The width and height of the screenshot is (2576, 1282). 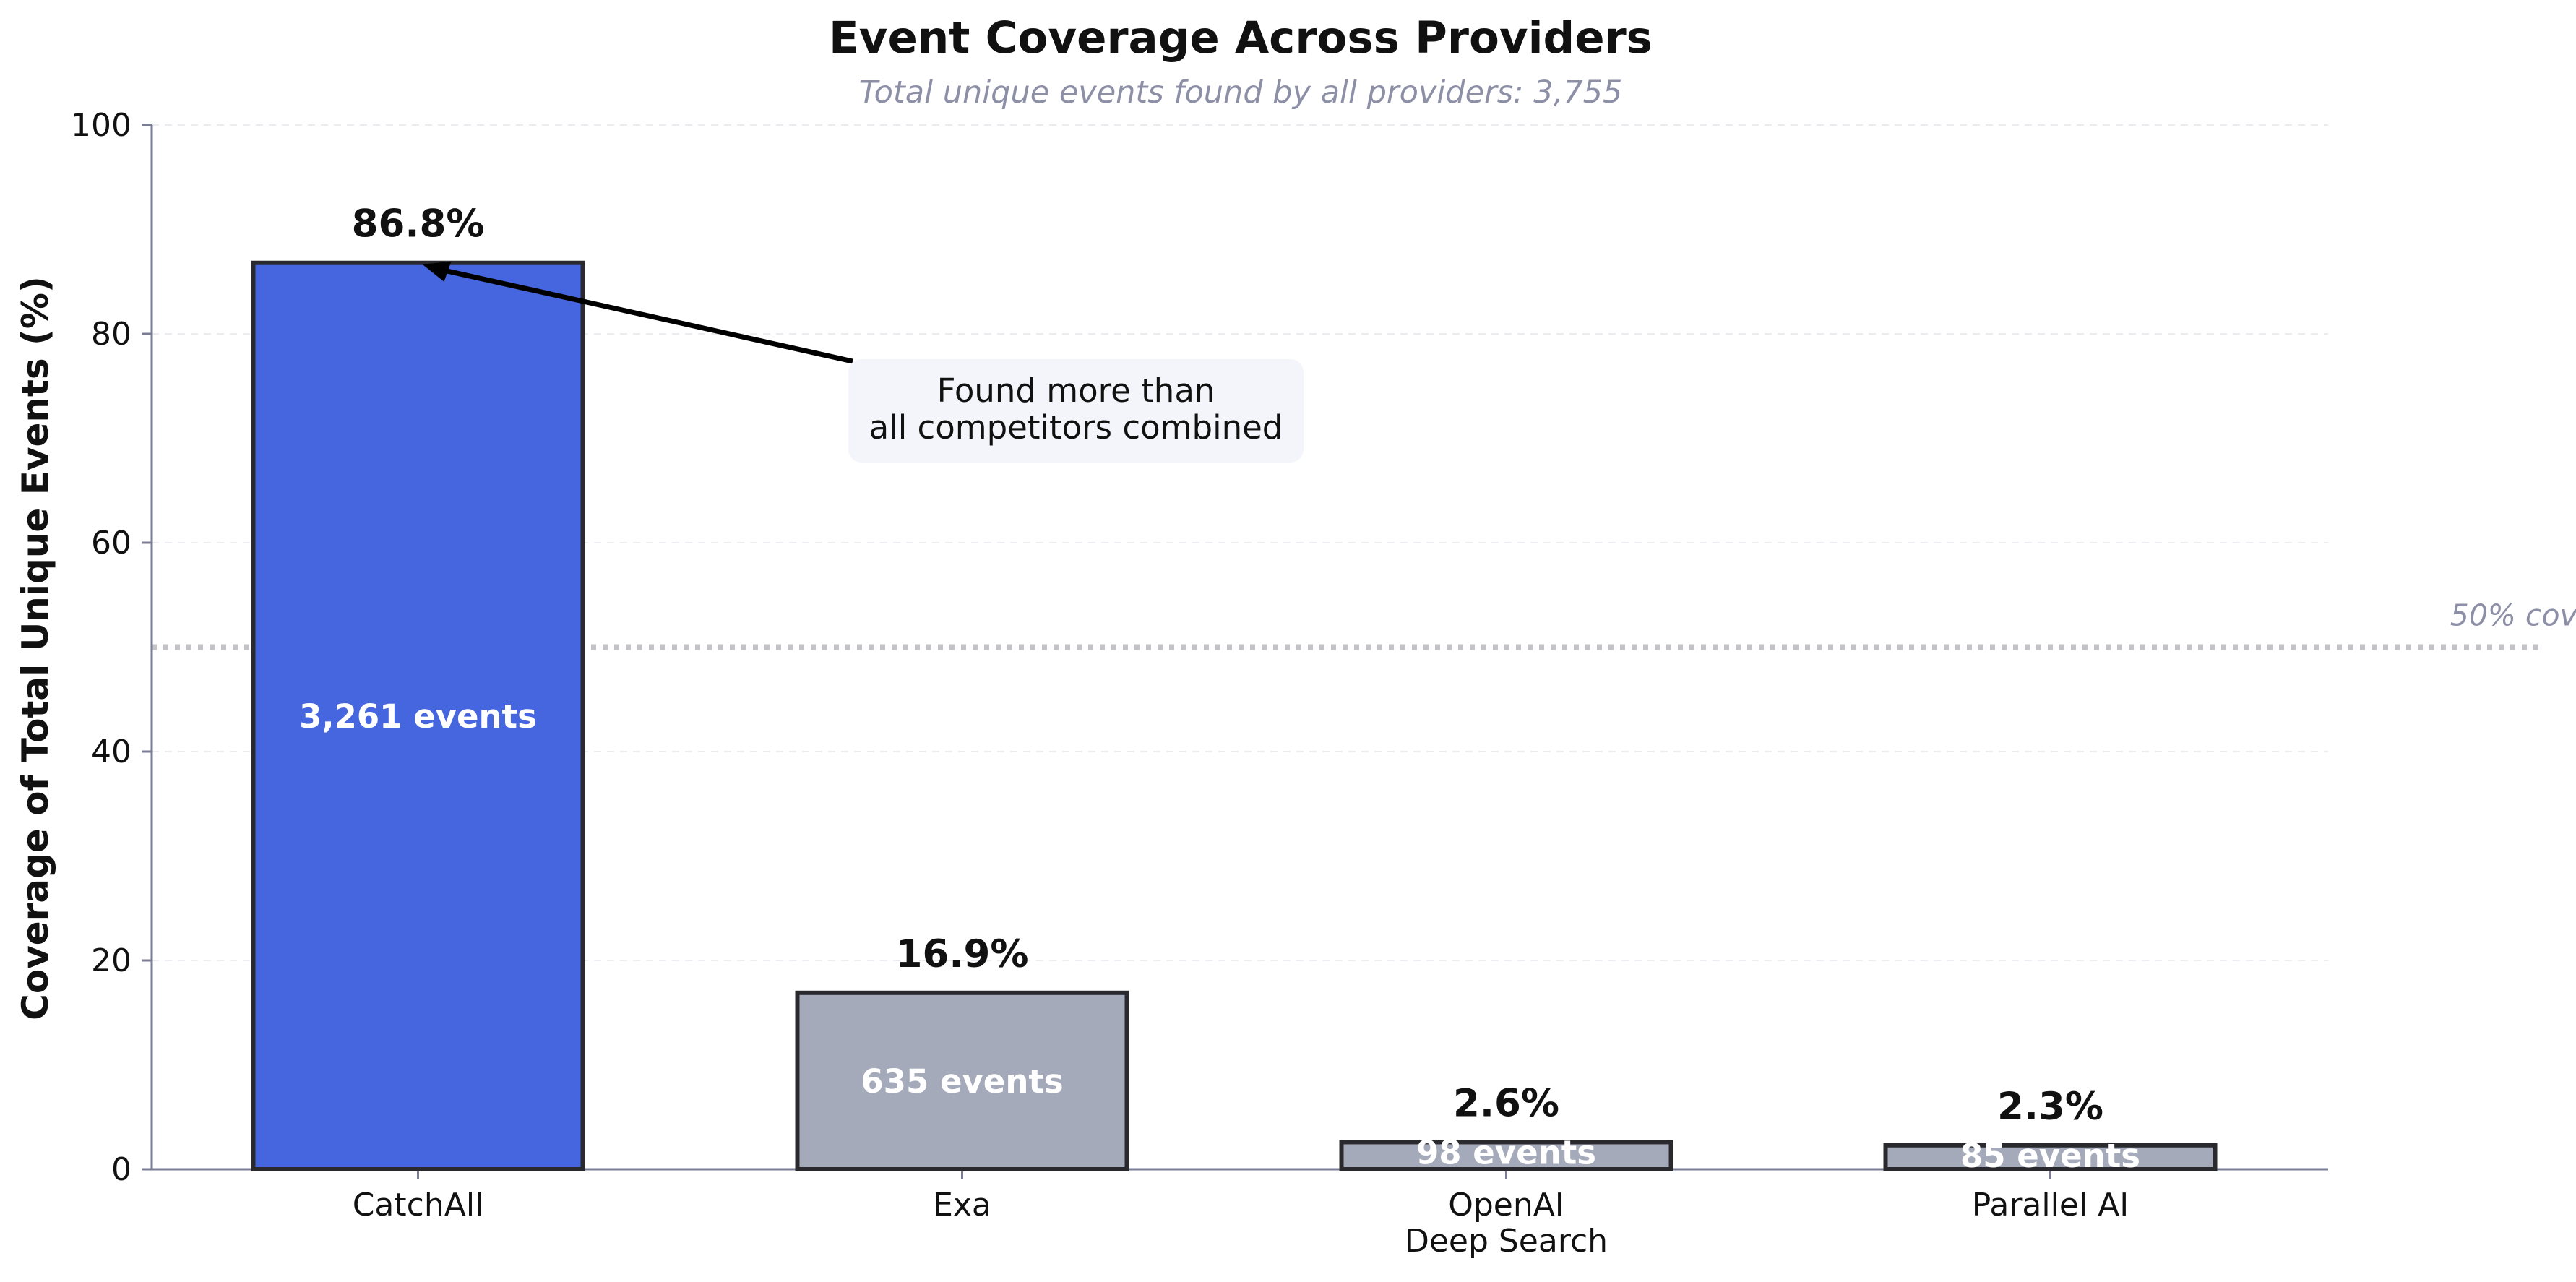 What do you see at coordinates (111, 334) in the screenshot?
I see `y-tick-label: 80` at bounding box center [111, 334].